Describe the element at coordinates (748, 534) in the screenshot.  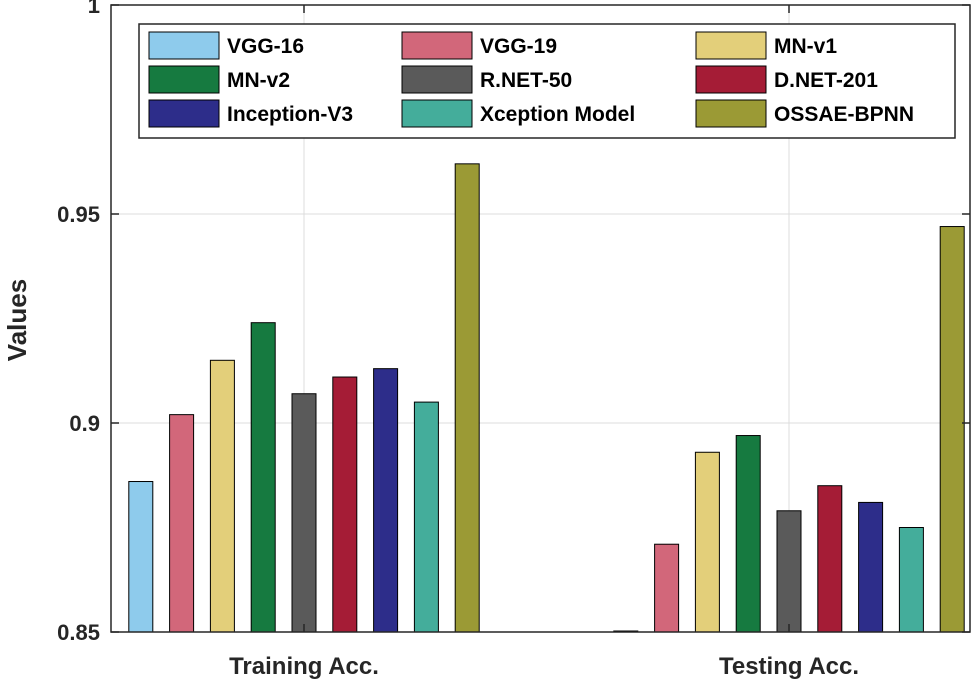
I see `bar-mn-v2-testing` at that location.